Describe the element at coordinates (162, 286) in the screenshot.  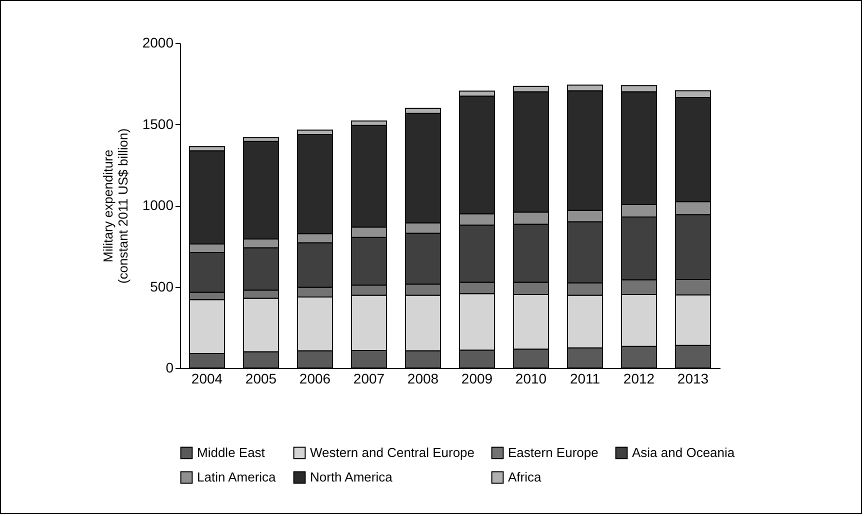
I see `y-tick-label: 500` at that location.